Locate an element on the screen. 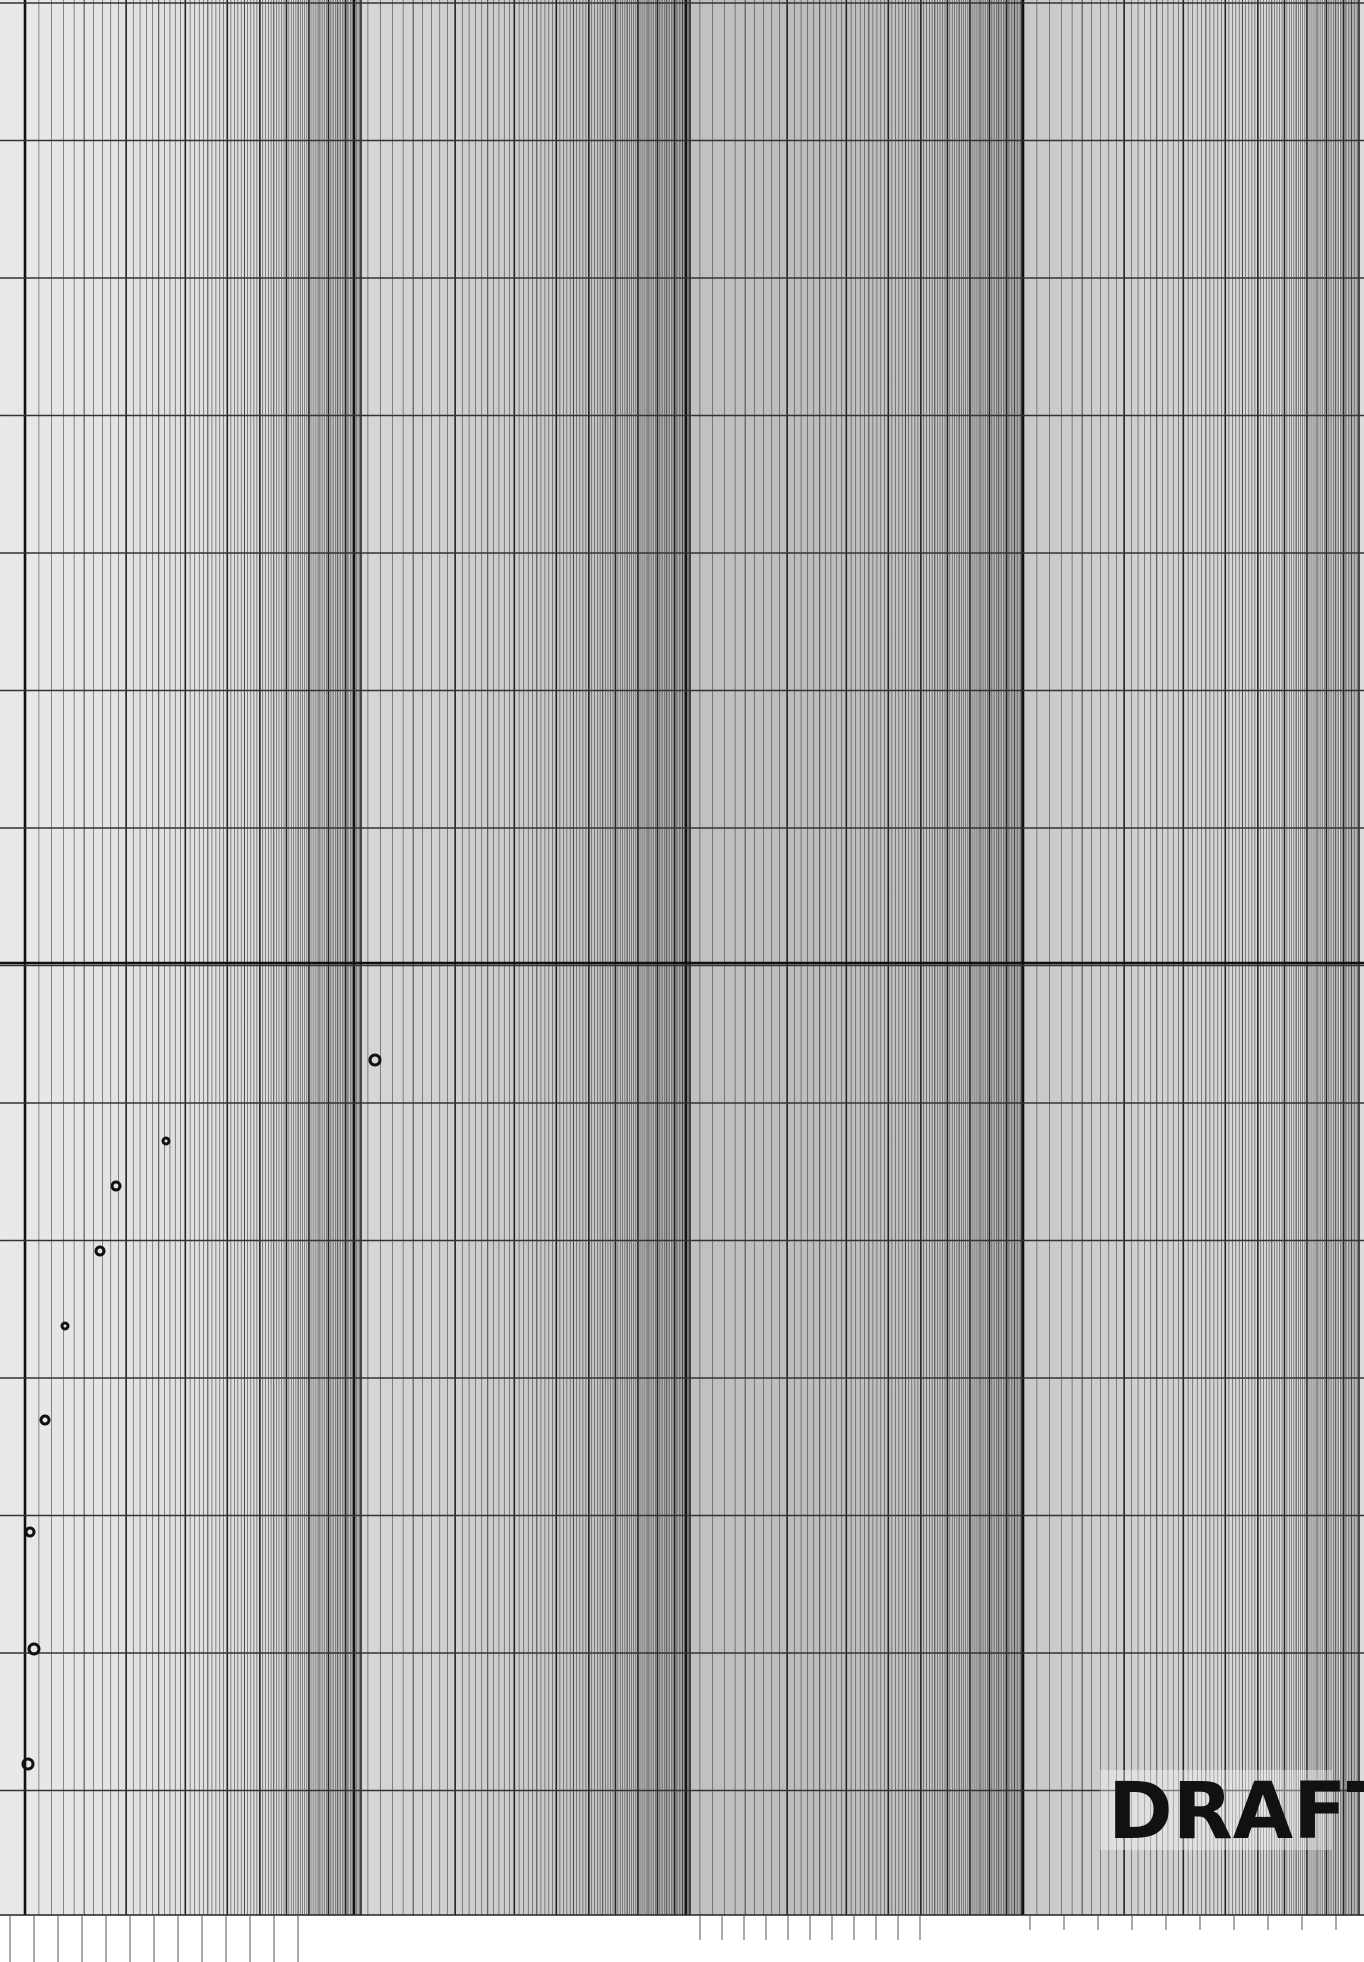 The width and height of the screenshot is (1364, 1962). stamp-bg is located at coordinates (1216, 1810).